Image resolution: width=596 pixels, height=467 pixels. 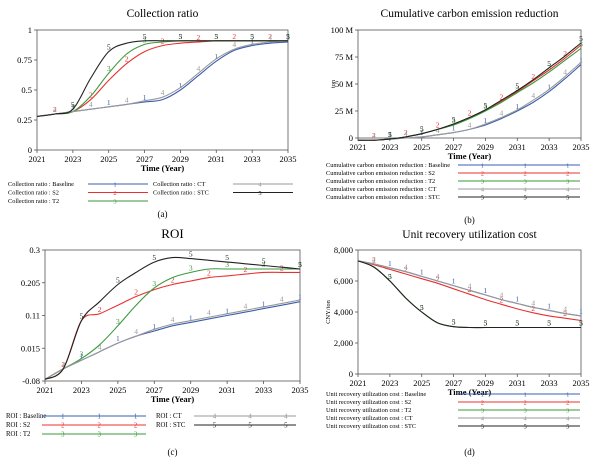 I want to click on legend-label: Unit recovery utilization cost : T2, so click(x=368, y=410).